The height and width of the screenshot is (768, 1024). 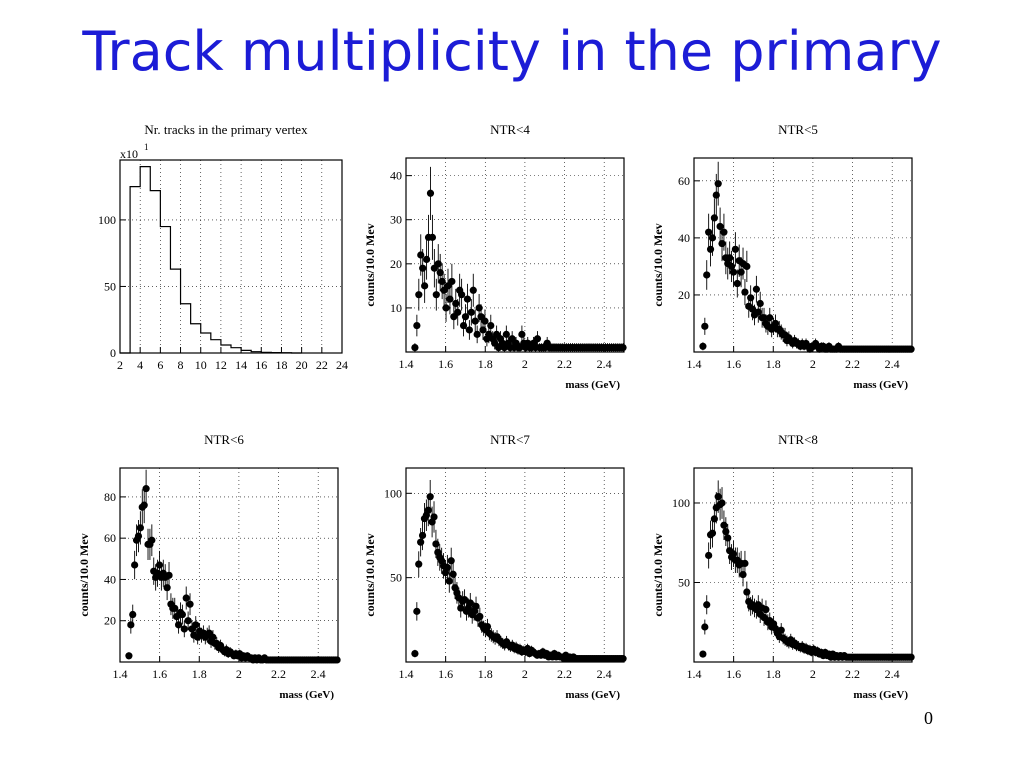 What do you see at coordinates (798, 439) in the screenshot?
I see `chart-title: NTR<8` at bounding box center [798, 439].